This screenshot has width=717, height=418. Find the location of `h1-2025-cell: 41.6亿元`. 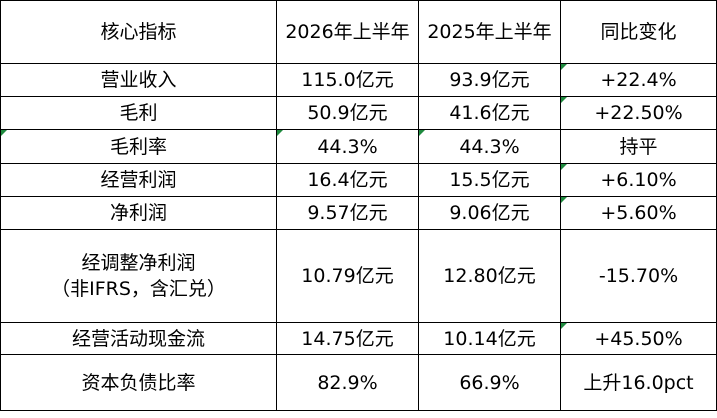

h1-2025-cell: 41.6亿元 is located at coordinates (489, 113).